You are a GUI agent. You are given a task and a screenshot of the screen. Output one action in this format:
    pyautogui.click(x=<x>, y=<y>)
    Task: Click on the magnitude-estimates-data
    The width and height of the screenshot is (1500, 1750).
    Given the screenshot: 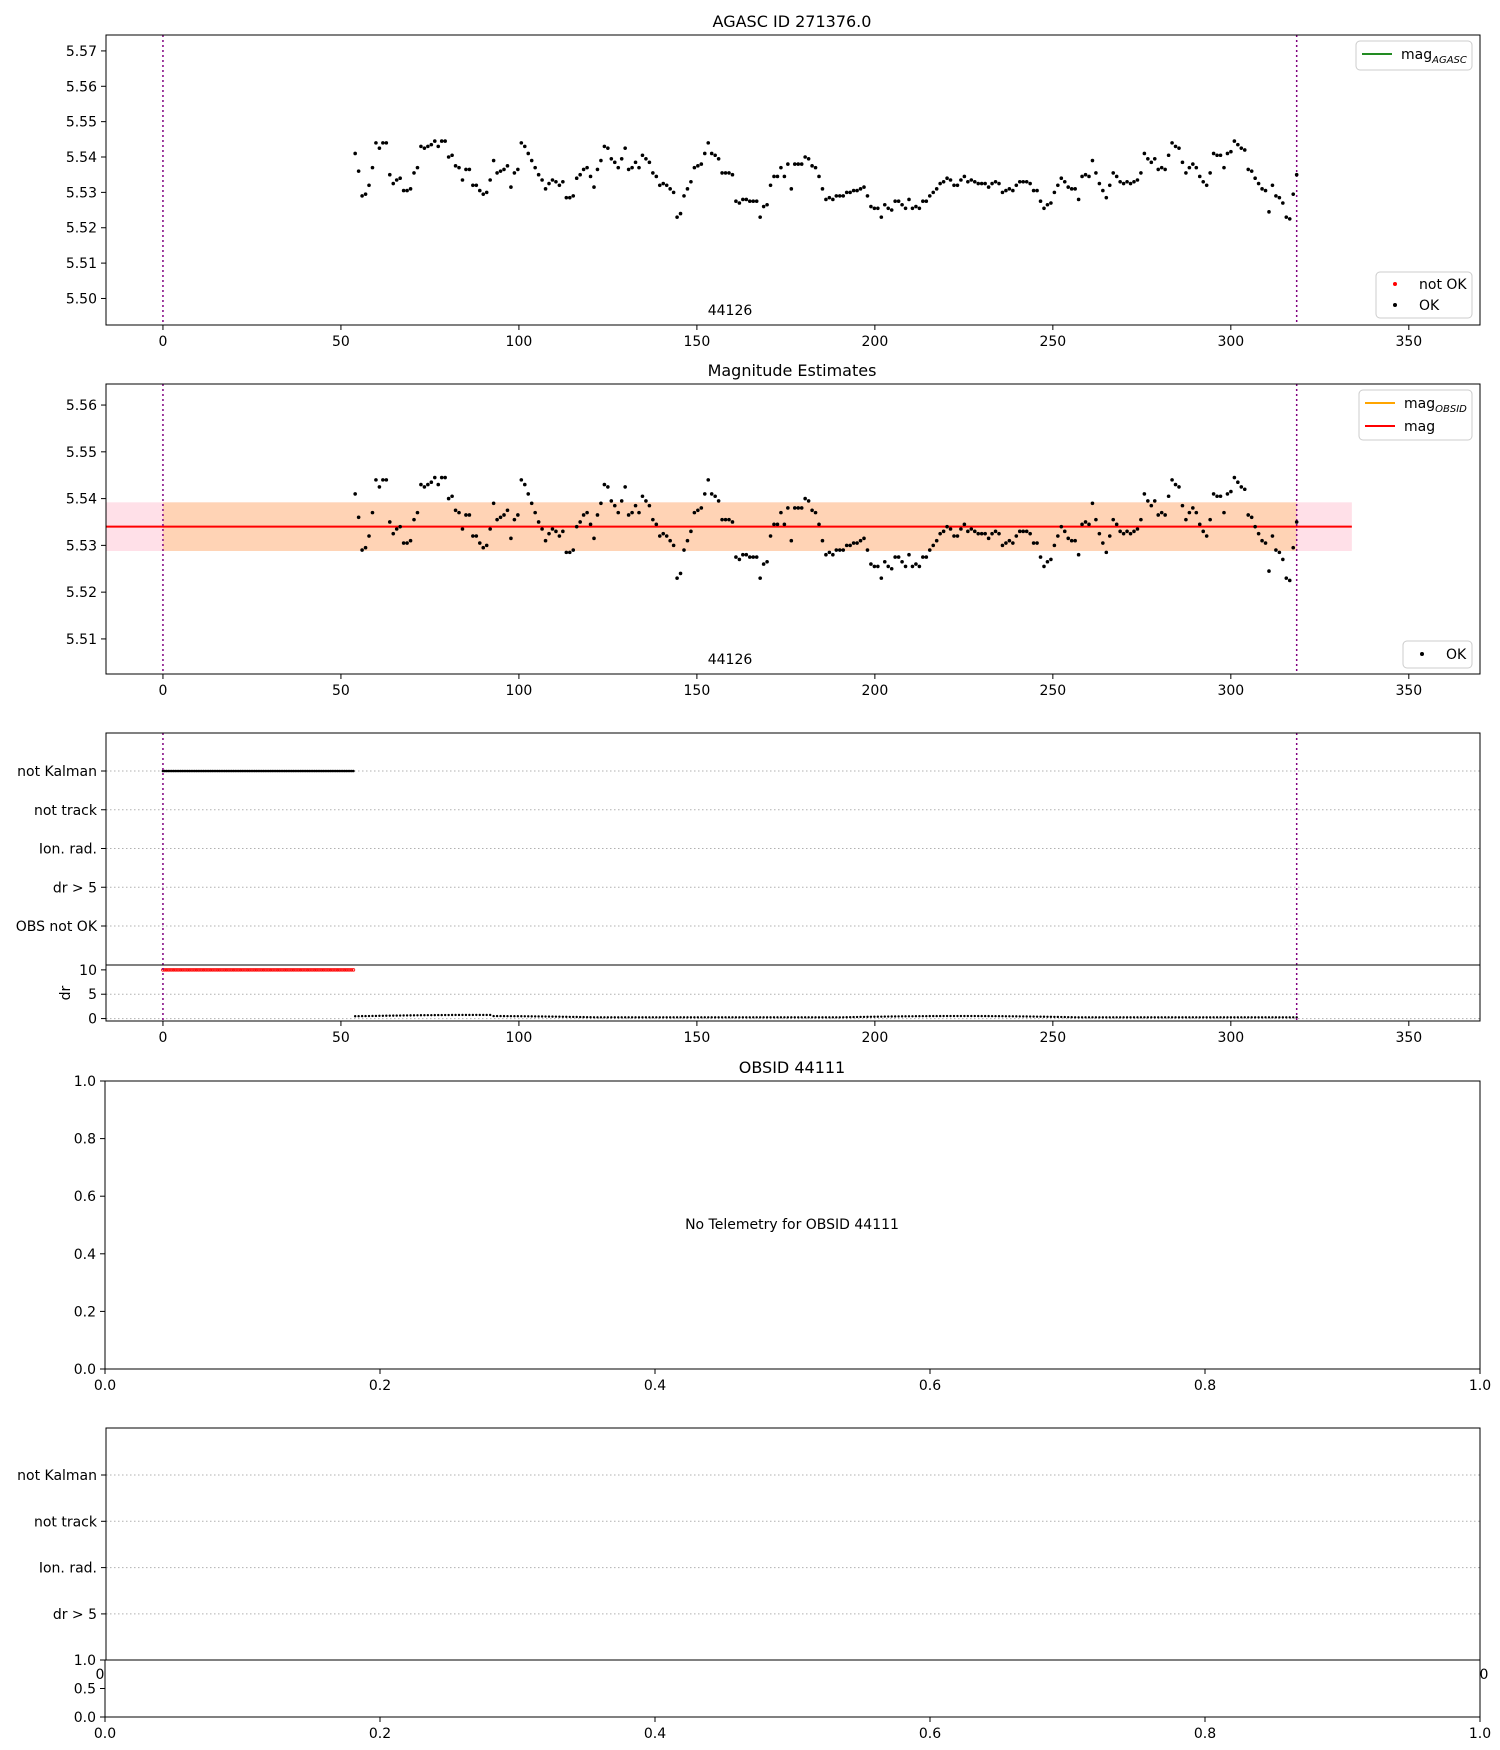 What is the action you would take?
    pyautogui.click(x=730, y=529)
    